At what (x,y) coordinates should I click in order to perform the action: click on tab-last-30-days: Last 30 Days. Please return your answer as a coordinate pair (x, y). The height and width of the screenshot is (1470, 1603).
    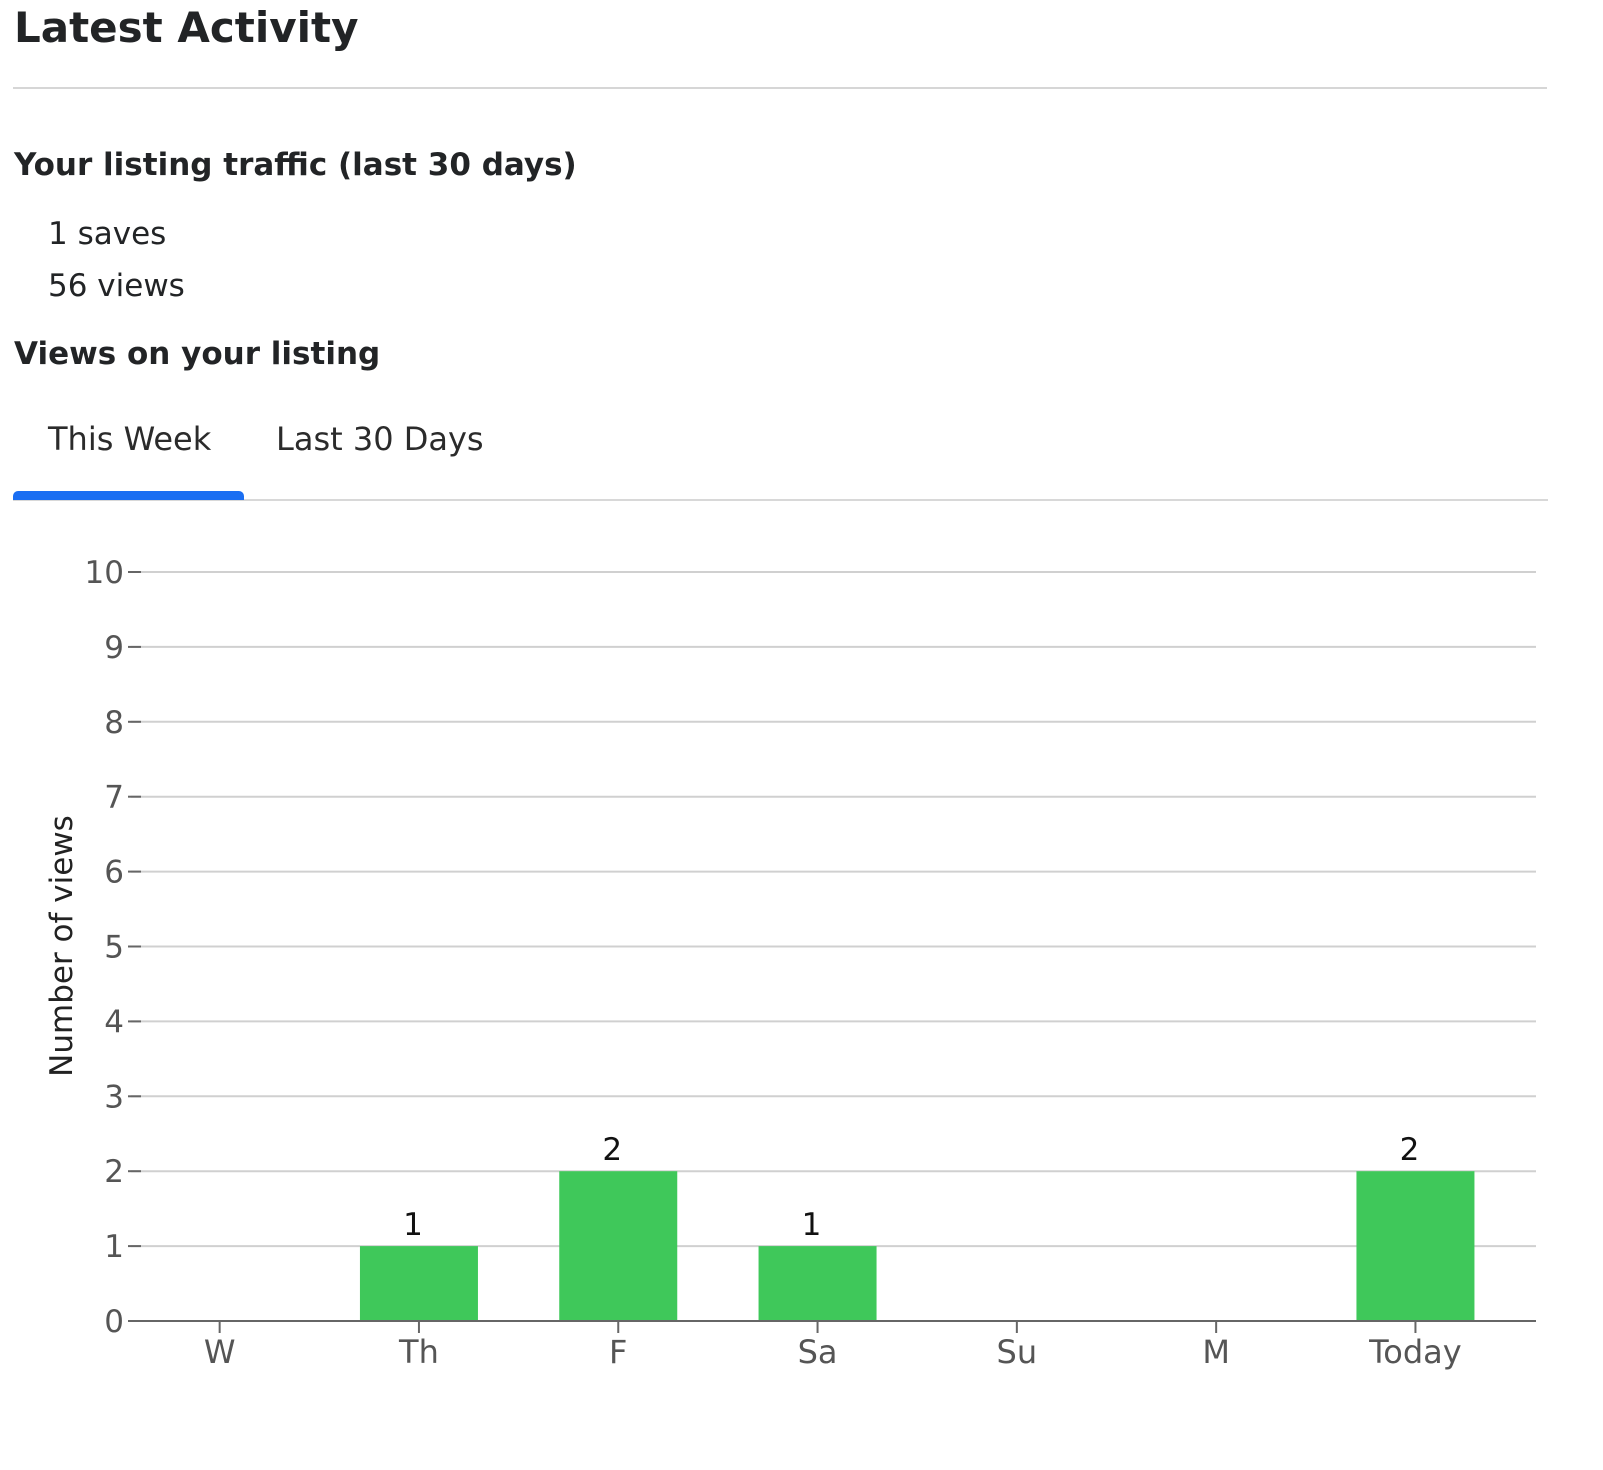
    Looking at the image, I should click on (380, 439).